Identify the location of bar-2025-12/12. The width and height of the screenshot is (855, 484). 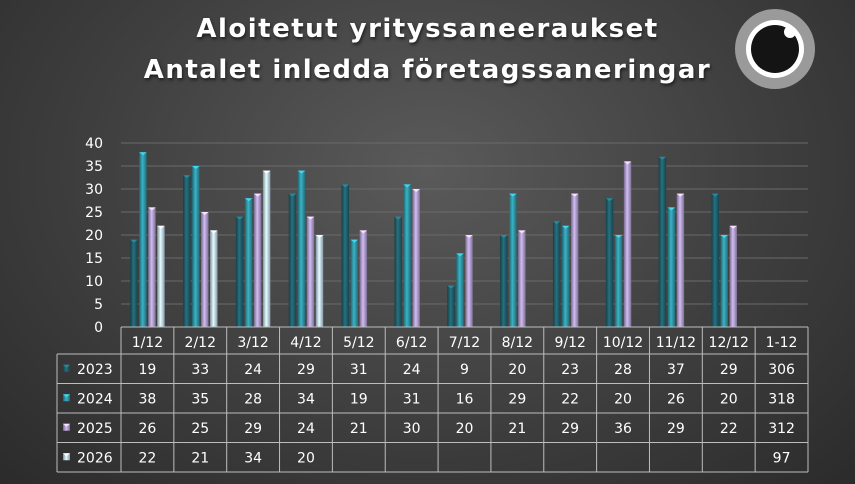
(733, 276).